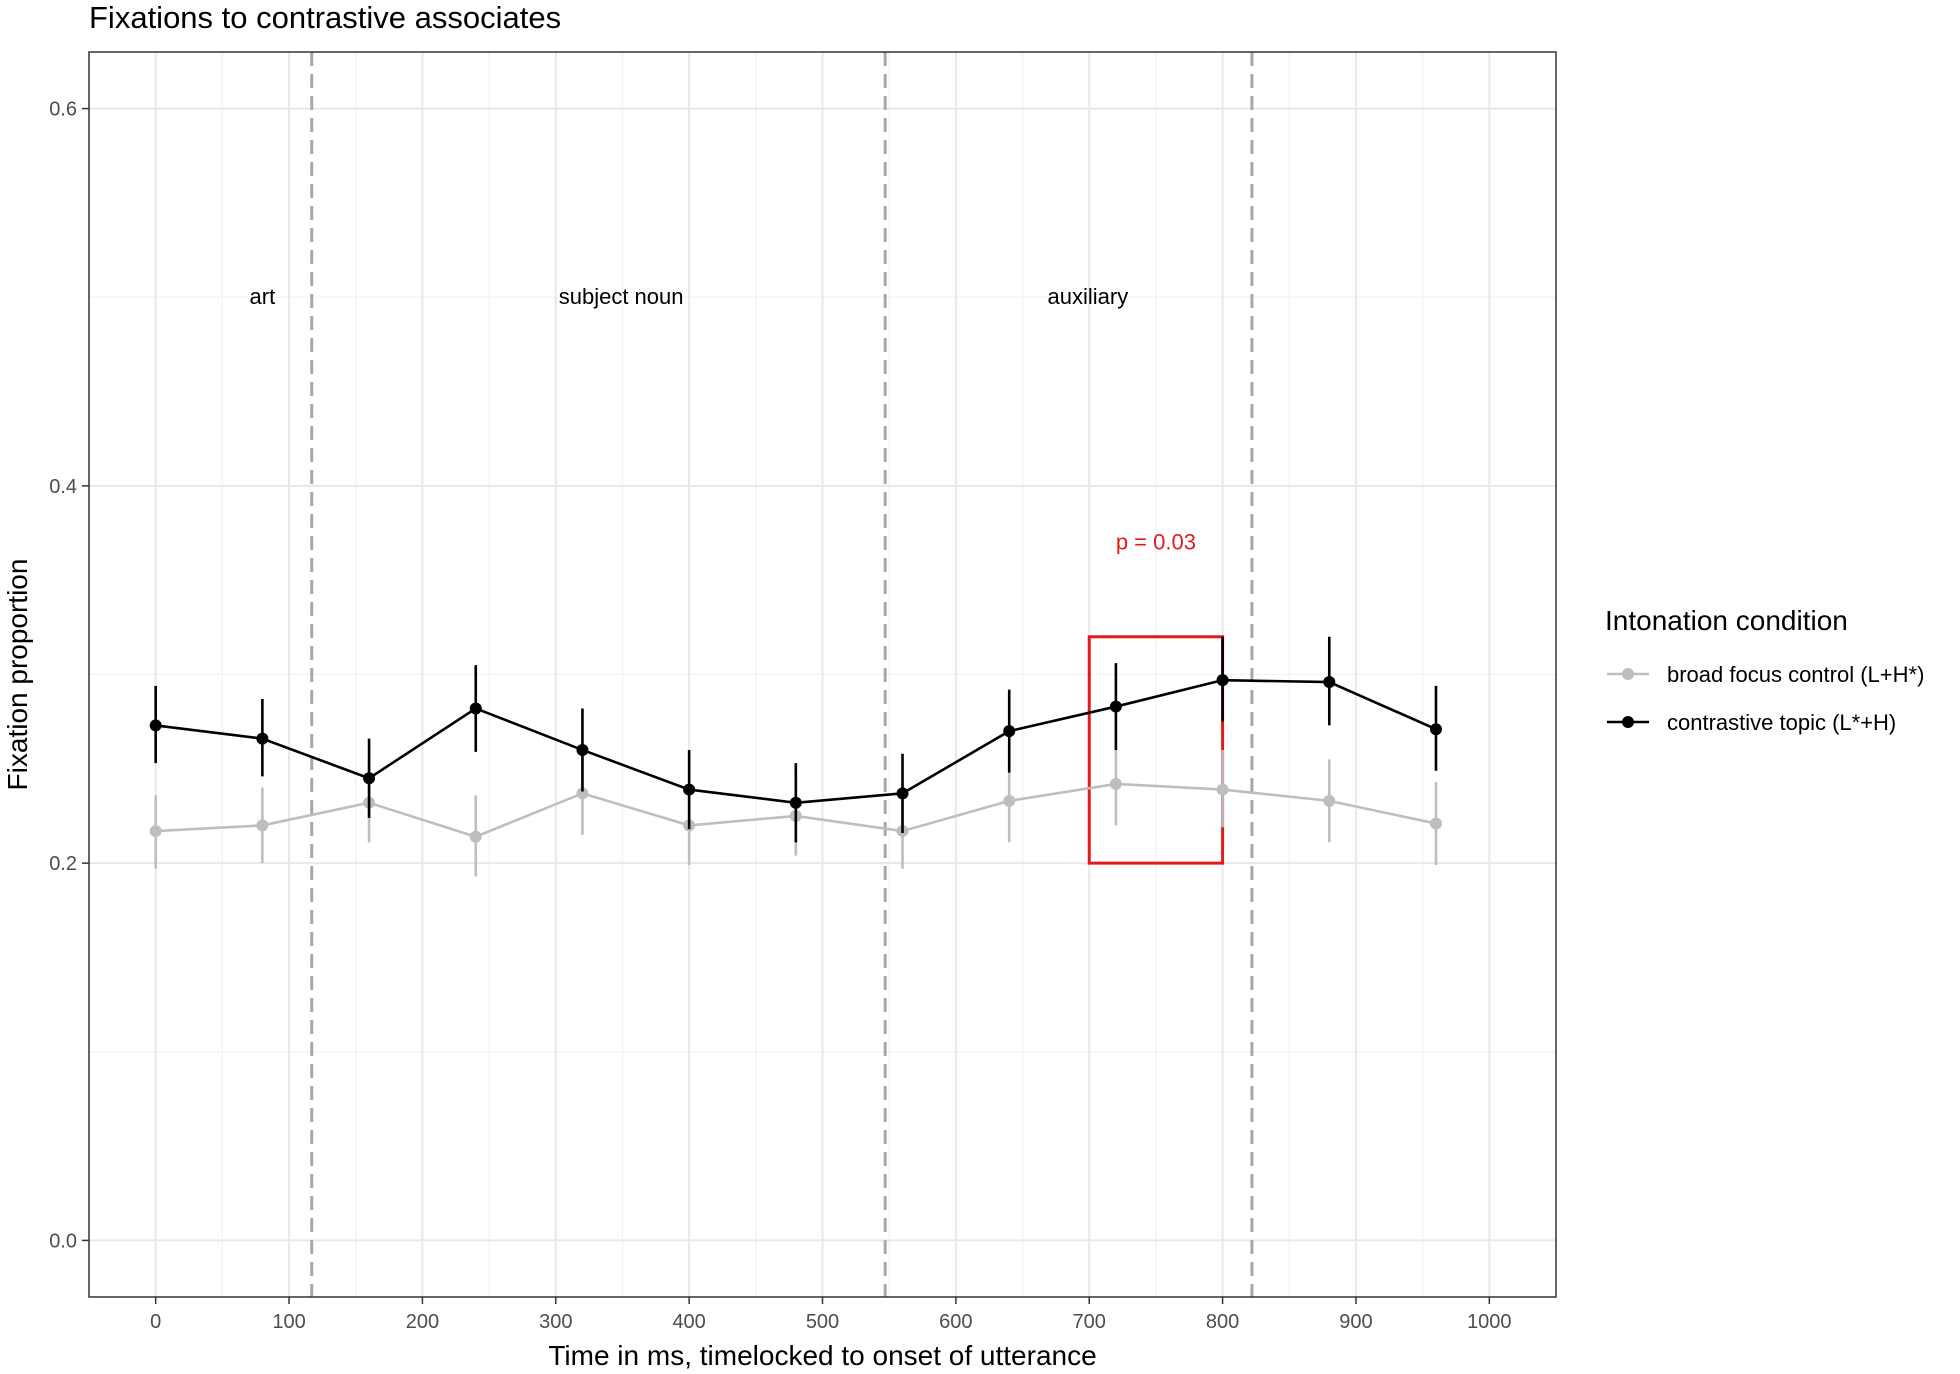 The width and height of the screenshot is (1960, 1374). Describe the element at coordinates (155, 1322) in the screenshot. I see `x-tick-label: 0` at that location.